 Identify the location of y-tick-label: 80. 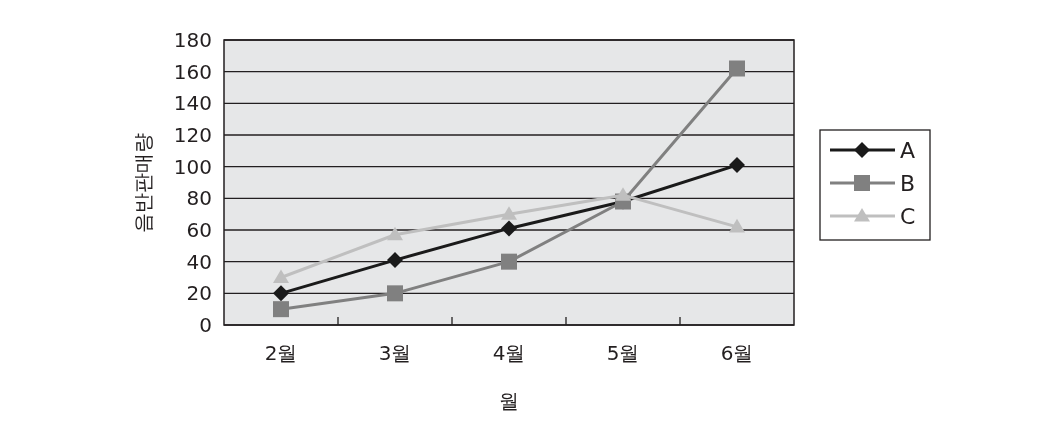
(199, 198).